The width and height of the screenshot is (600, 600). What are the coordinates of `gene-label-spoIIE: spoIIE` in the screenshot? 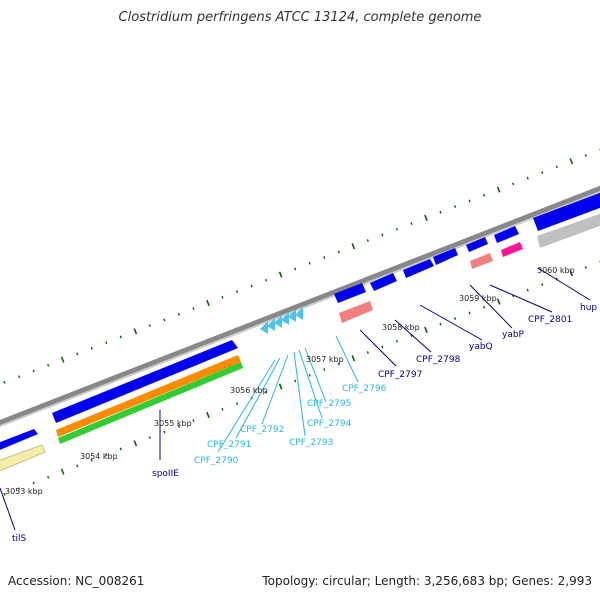 It's located at (165, 474).